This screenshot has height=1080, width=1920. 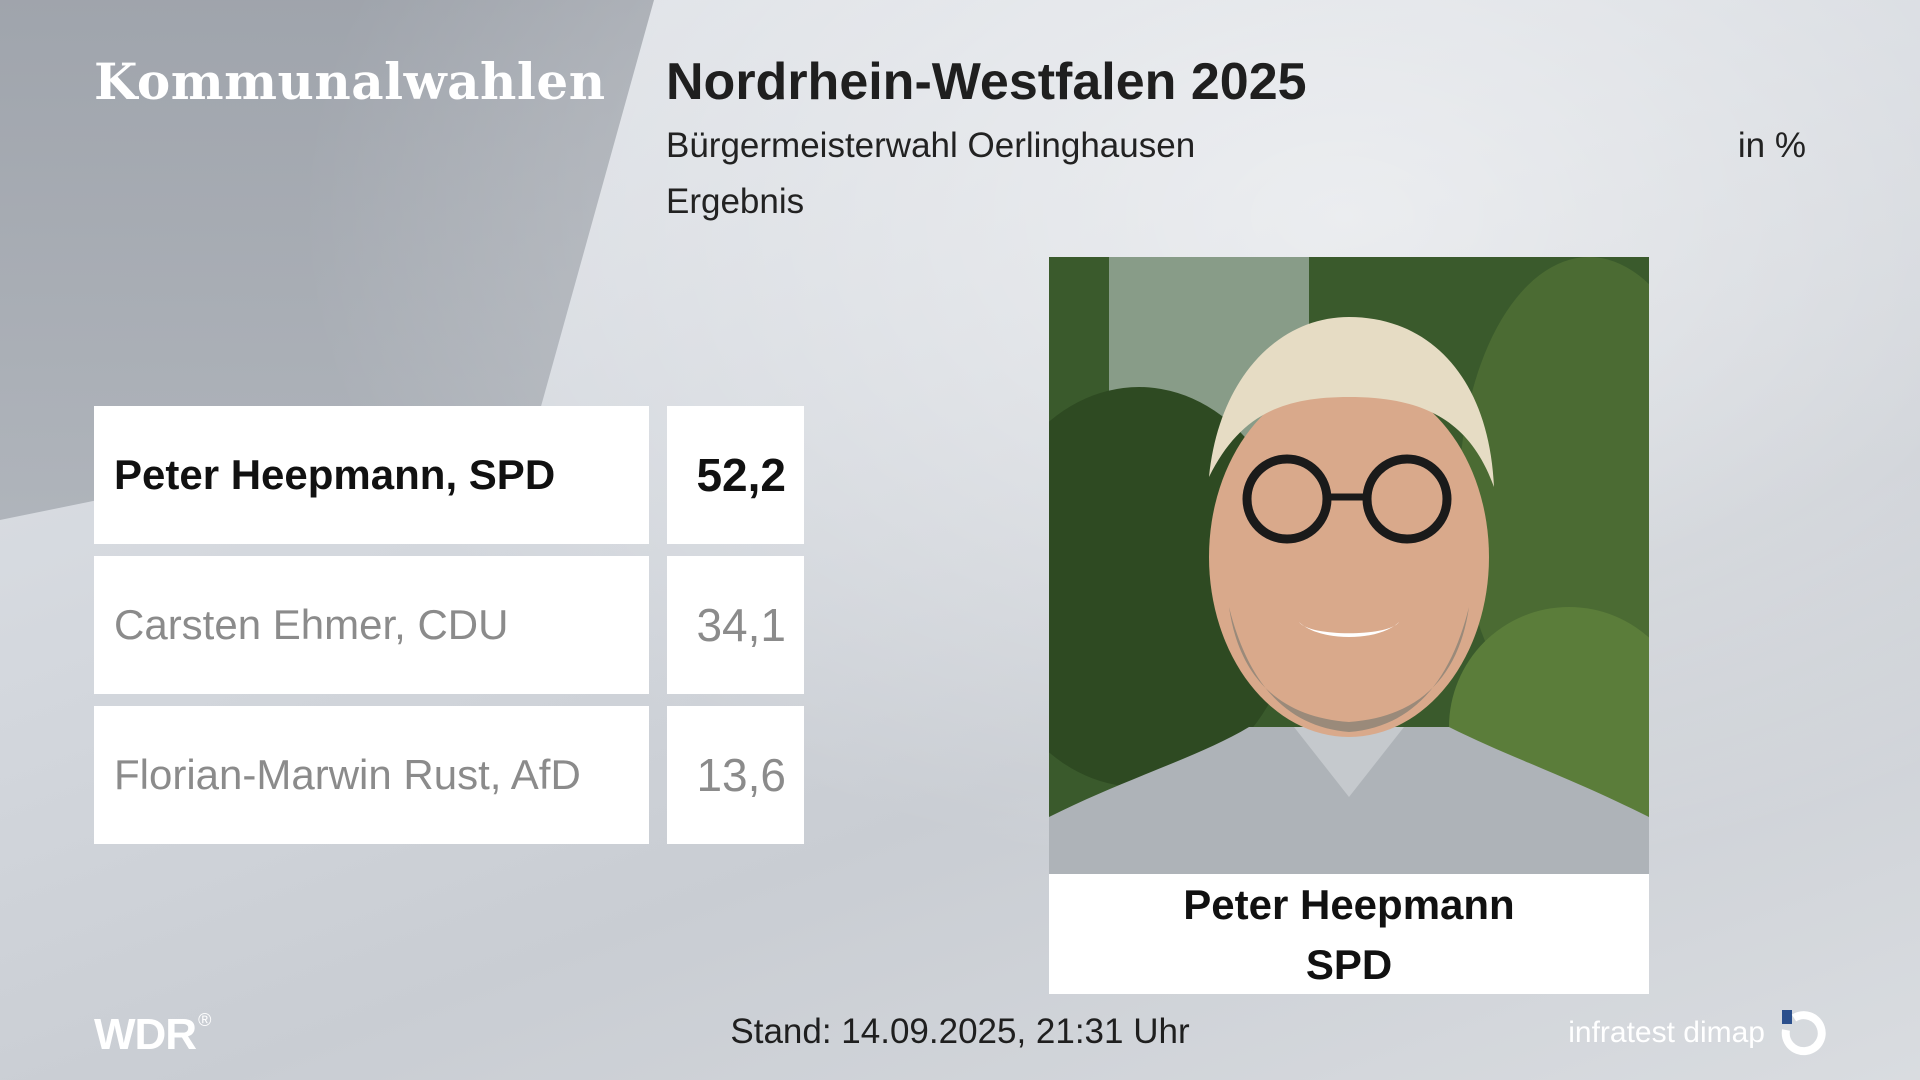 I want to click on candidate-percent: 52,2, so click(x=735, y=475).